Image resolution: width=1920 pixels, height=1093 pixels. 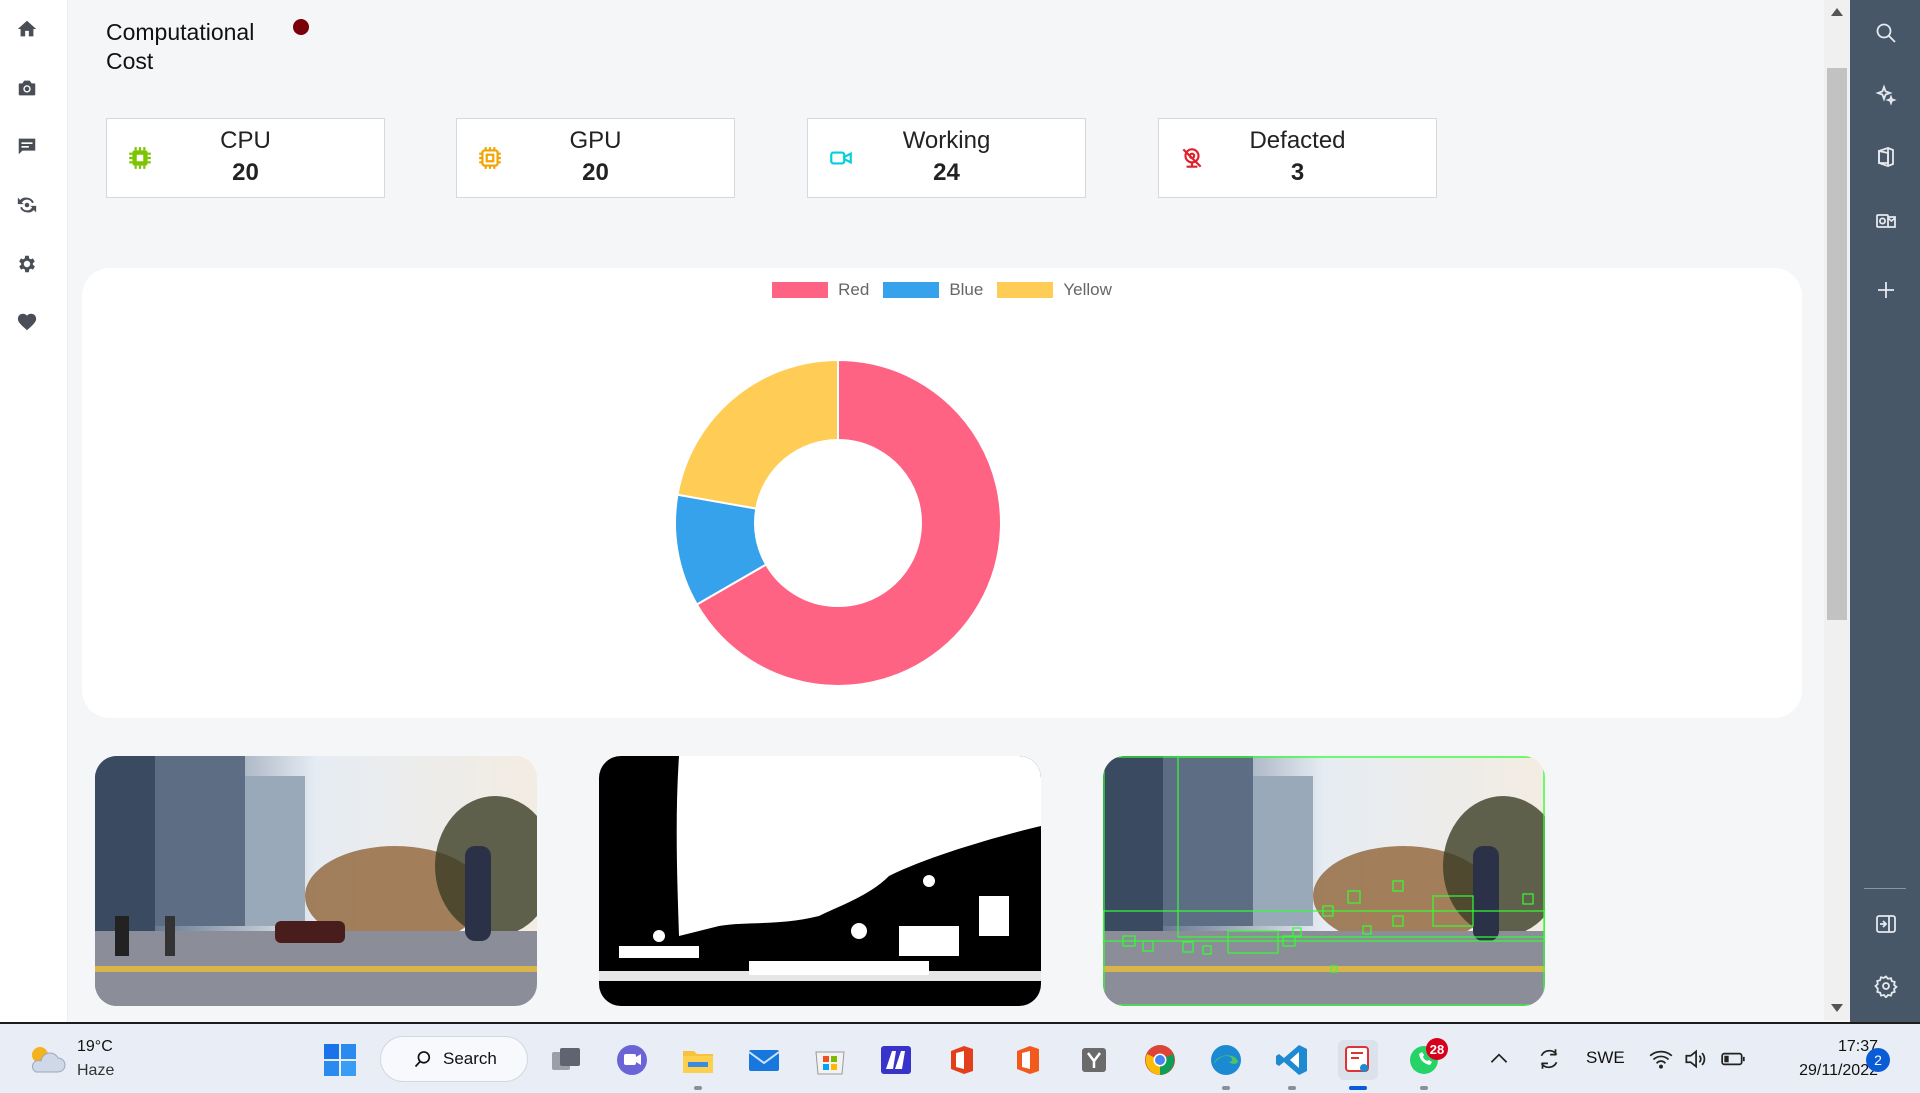 What do you see at coordinates (27, 205) in the screenshot?
I see `refresh-eye-icon` at bounding box center [27, 205].